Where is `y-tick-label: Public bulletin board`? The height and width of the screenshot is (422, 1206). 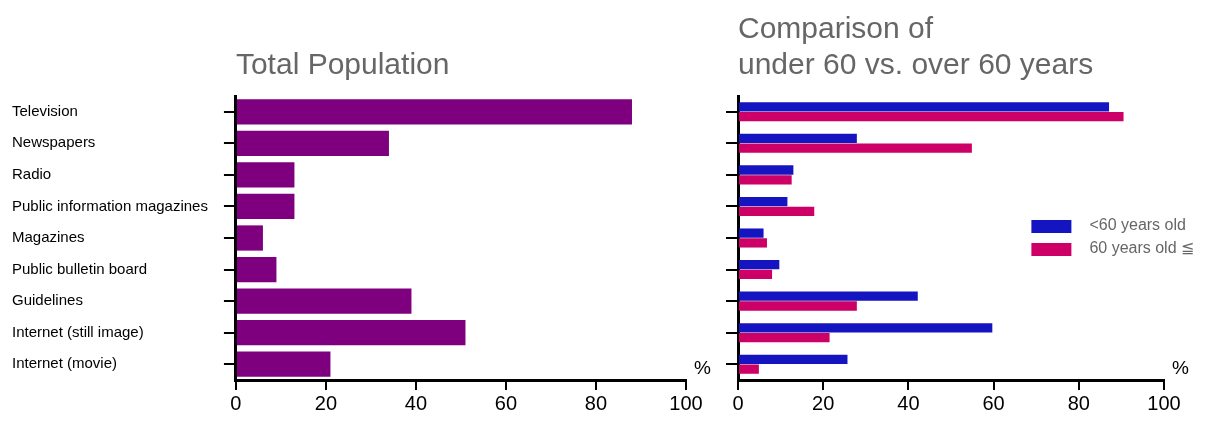
y-tick-label: Public bulletin board is located at coordinates (80, 268).